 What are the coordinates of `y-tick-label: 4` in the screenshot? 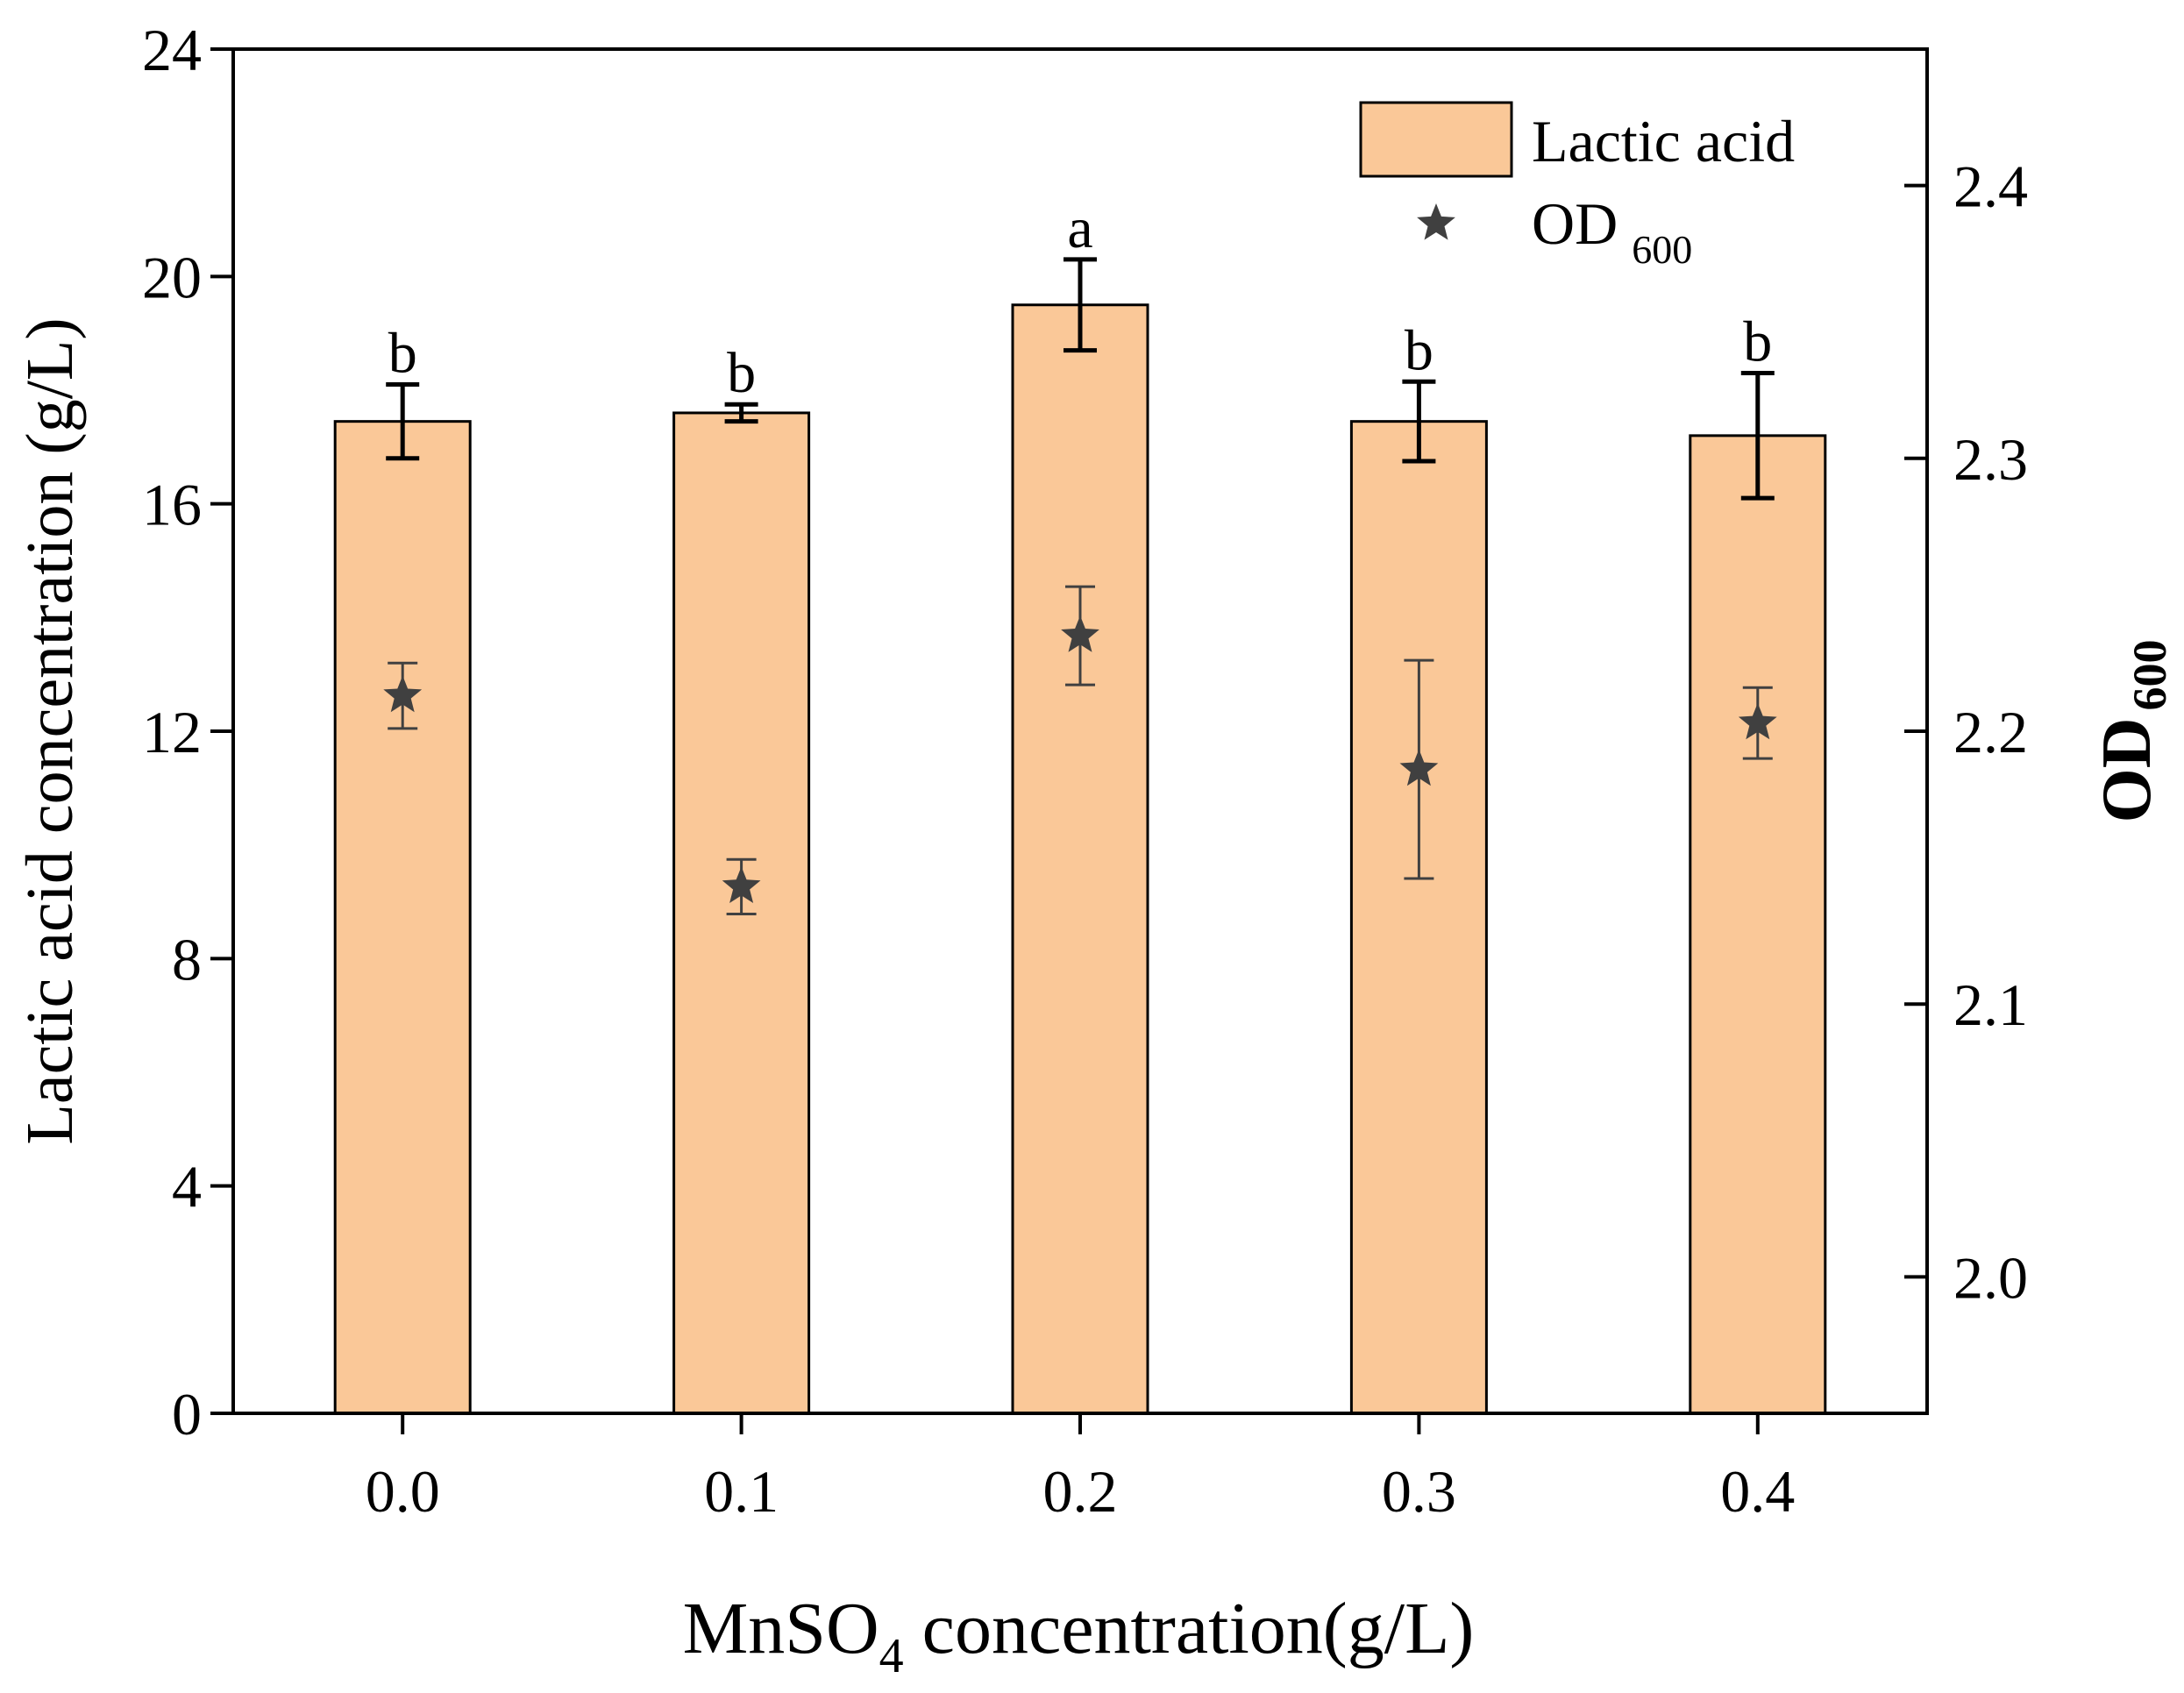 It's located at (187, 1187).